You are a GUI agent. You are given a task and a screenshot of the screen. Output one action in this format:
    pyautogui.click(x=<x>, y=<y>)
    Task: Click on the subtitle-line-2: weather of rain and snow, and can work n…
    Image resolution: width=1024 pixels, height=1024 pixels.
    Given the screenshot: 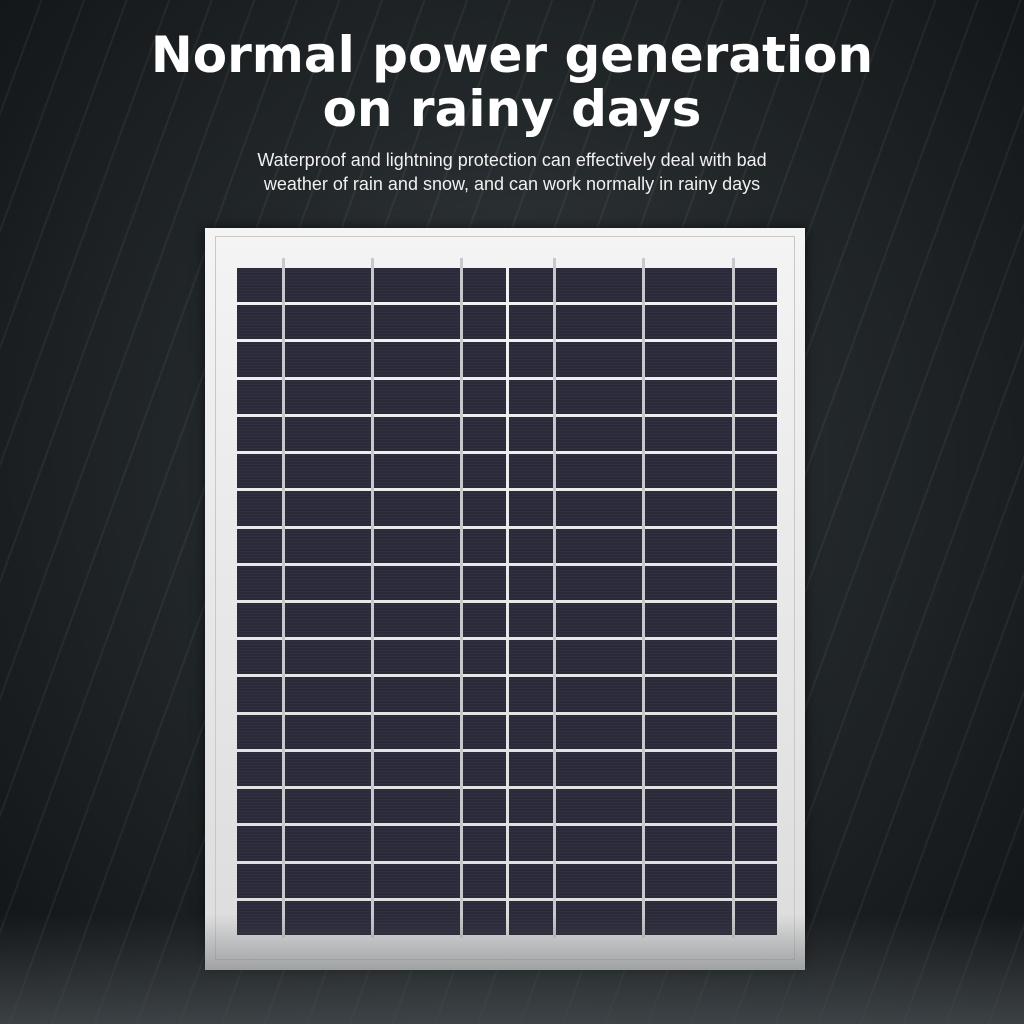 What is the action you would take?
    pyautogui.click(x=512, y=184)
    